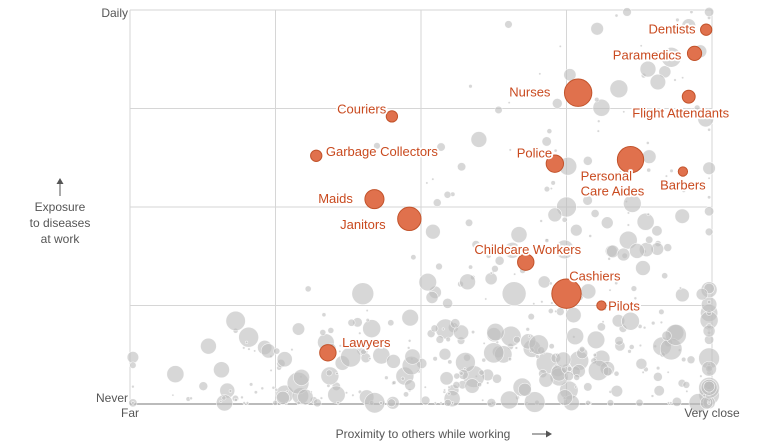 This screenshot has width=768, height=445. What do you see at coordinates (444, 434) in the screenshot?
I see `x-axis-label: Proximity to others while working` at bounding box center [444, 434].